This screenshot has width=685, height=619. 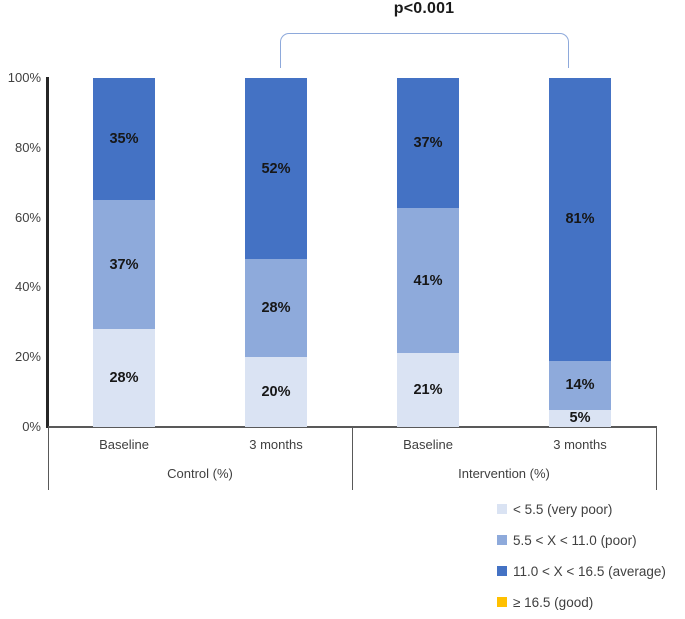 I want to click on segment-value-label: 41%, so click(x=428, y=280).